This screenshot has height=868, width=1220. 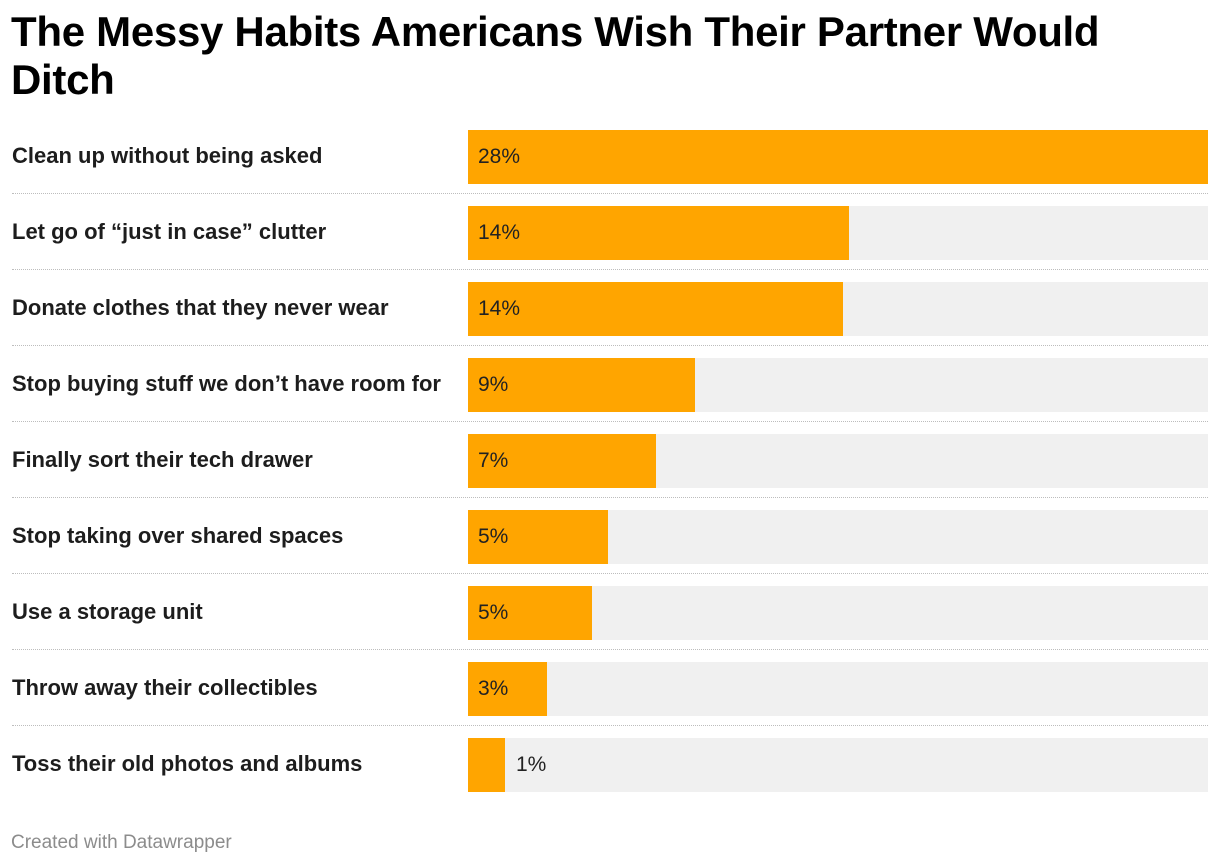 I want to click on bar-row: Finally sort their tech drawer 7%, so click(x=610, y=470).